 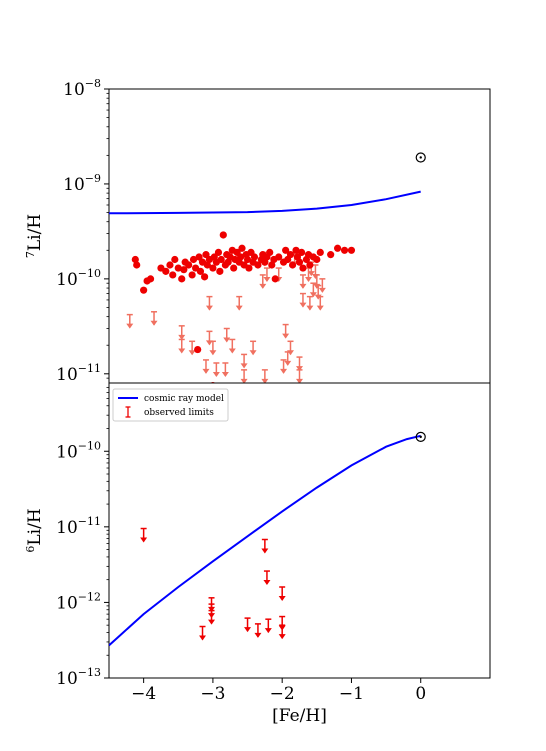 What do you see at coordinates (30, 254) in the screenshot?
I see `top-y-axis-label-sup: 7` at bounding box center [30, 254].